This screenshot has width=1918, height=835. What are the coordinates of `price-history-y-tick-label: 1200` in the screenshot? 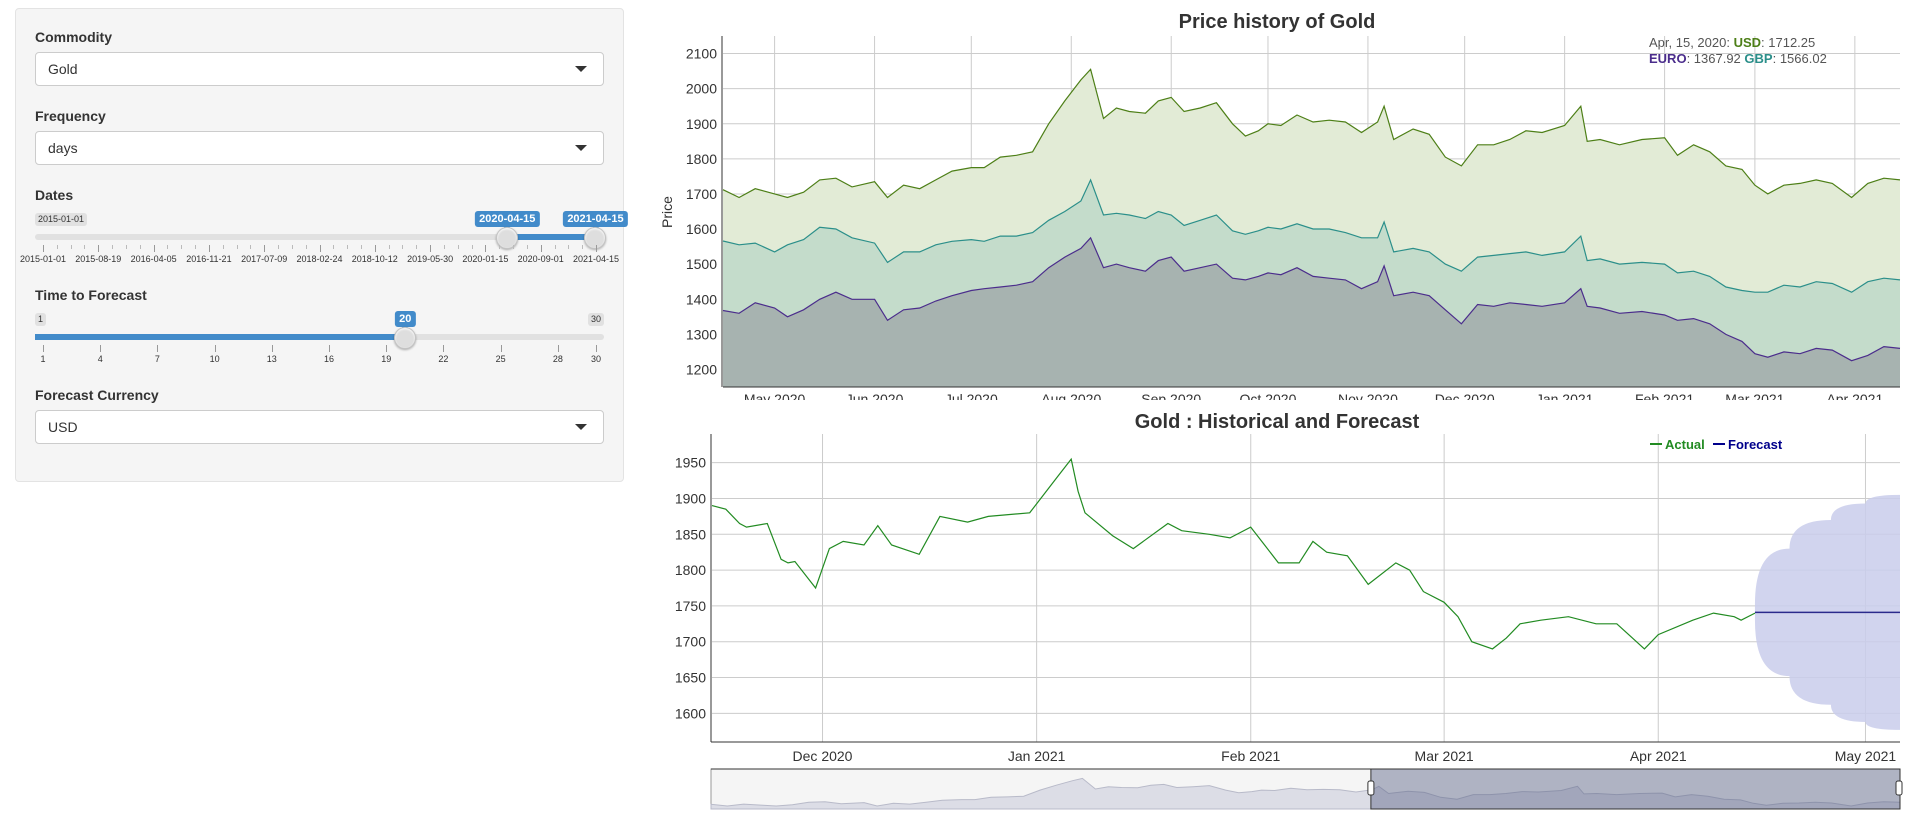 It's located at (701, 369).